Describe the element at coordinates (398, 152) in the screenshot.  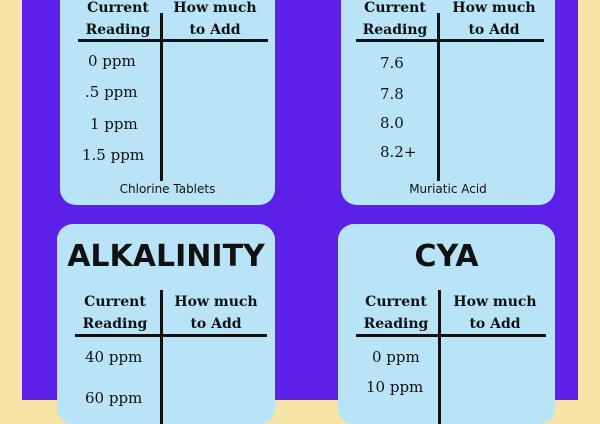
I see `reading-value: 8.2+` at that location.